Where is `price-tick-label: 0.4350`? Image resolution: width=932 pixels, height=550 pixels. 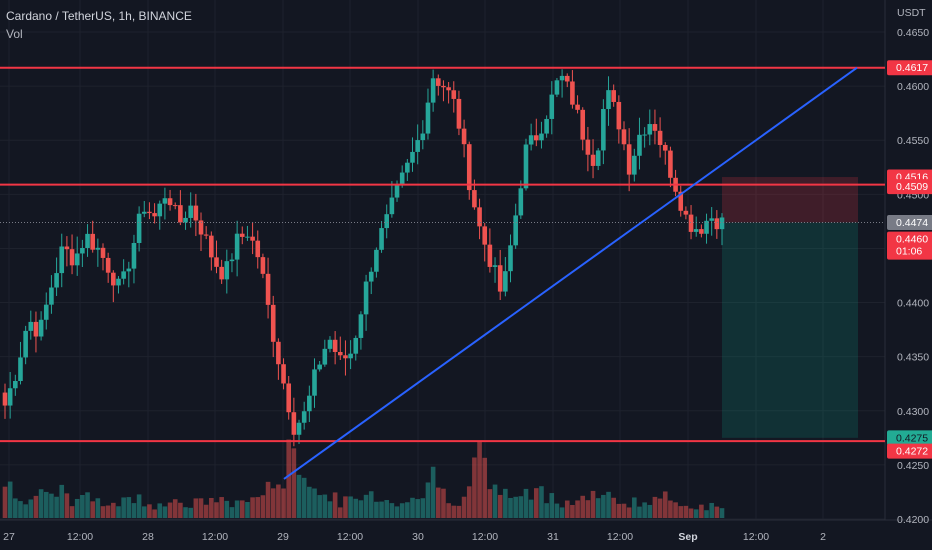 price-tick-label: 0.4350 is located at coordinates (913, 358).